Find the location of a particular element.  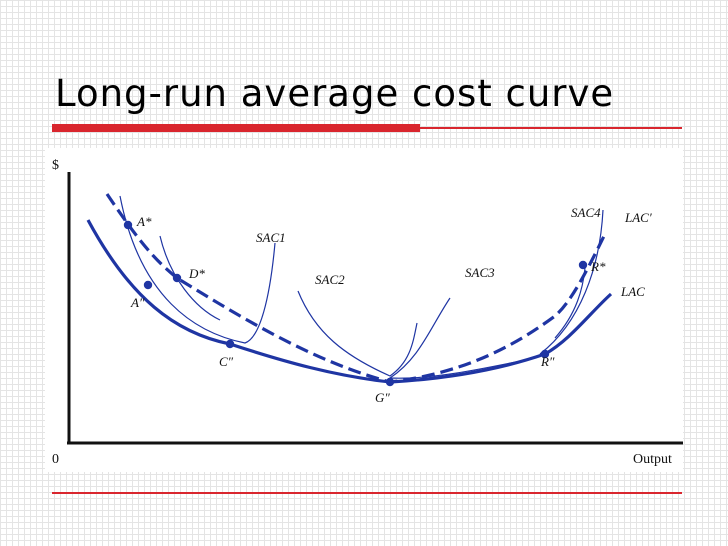

slide-title: Long-run average cost curve is located at coordinates (335, 93).